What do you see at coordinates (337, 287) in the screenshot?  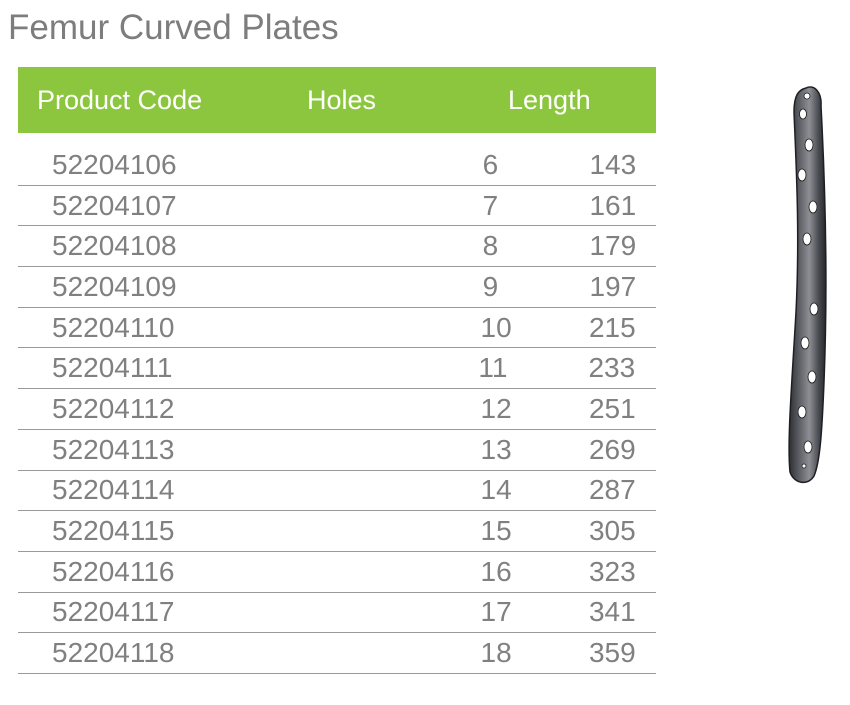 I see `table-row: 52204109 9 197` at bounding box center [337, 287].